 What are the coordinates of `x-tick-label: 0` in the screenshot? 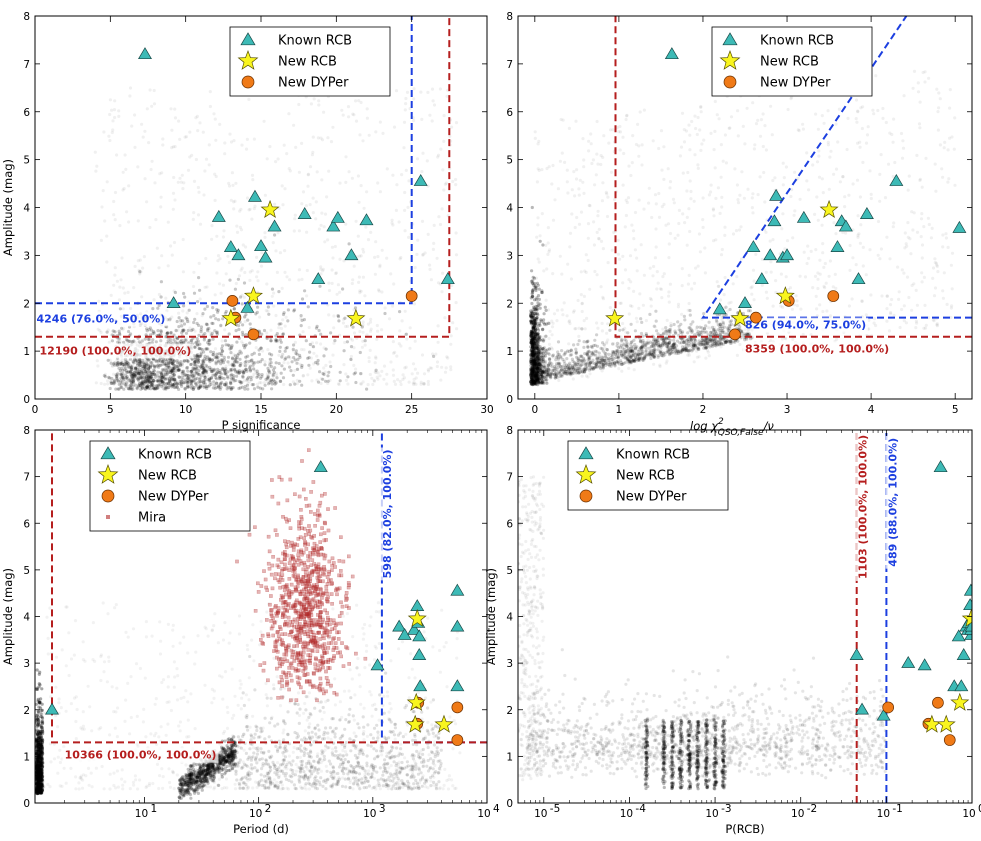 It's located at (534, 410).